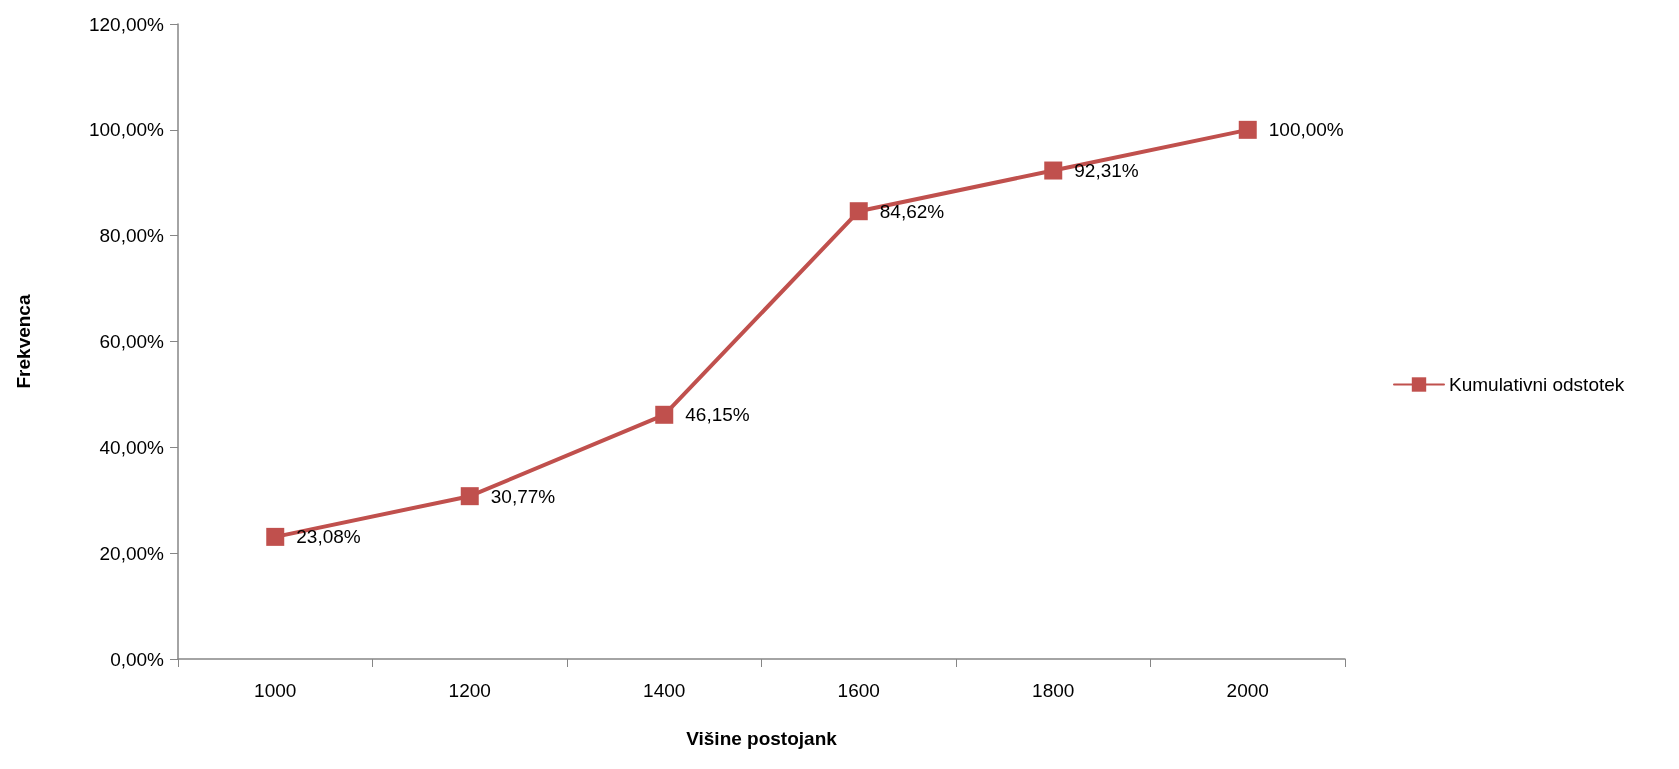  Describe the element at coordinates (523, 496) in the screenshot. I see `data-label: 30,77%` at that location.